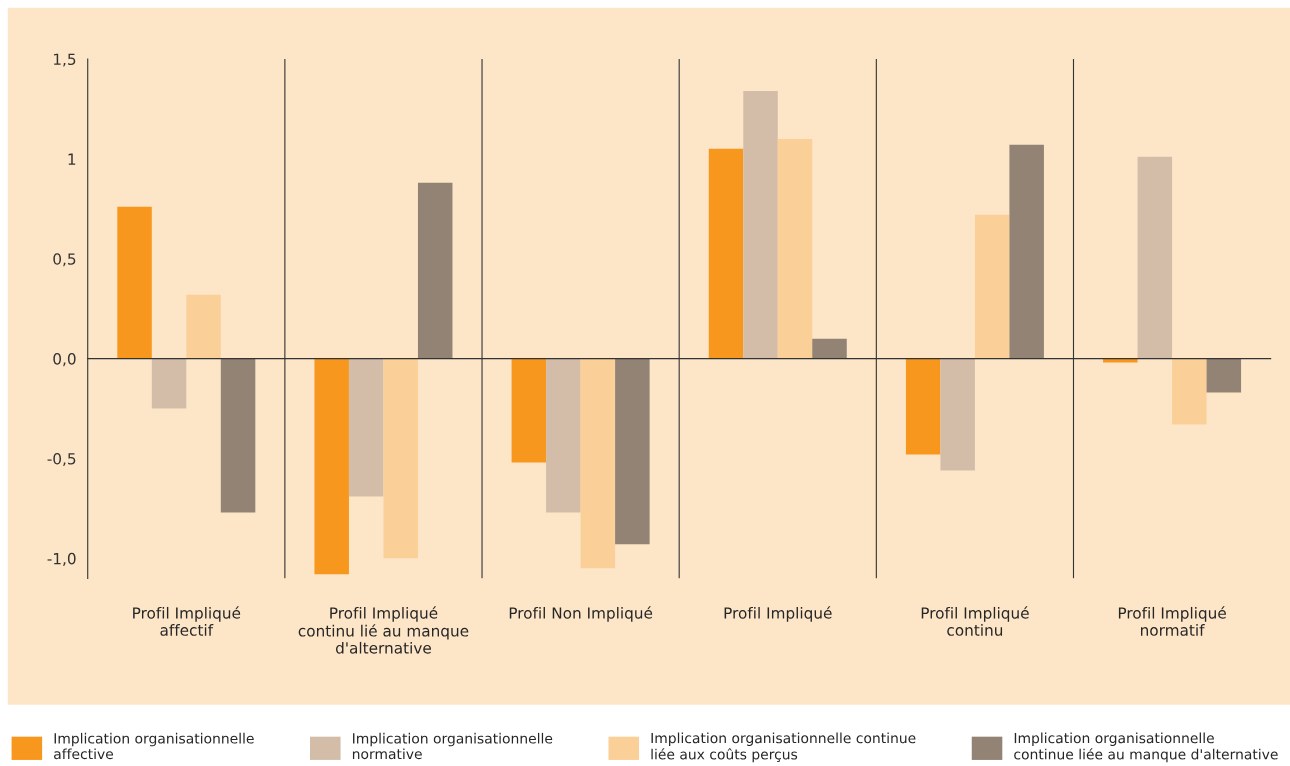 The height and width of the screenshot is (766, 1290). I want to click on legend-label: Implication organisationnelle affective, so click(154, 746).